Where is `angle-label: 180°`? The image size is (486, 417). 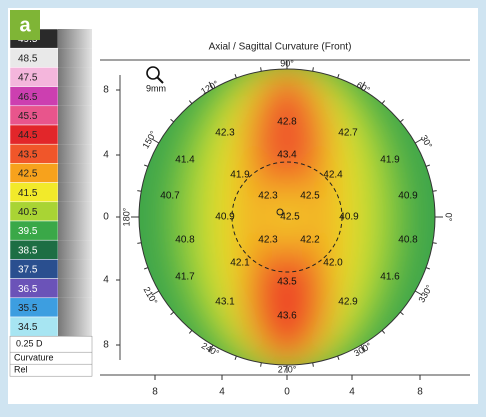
angle-label: 180° is located at coordinates (126, 216).